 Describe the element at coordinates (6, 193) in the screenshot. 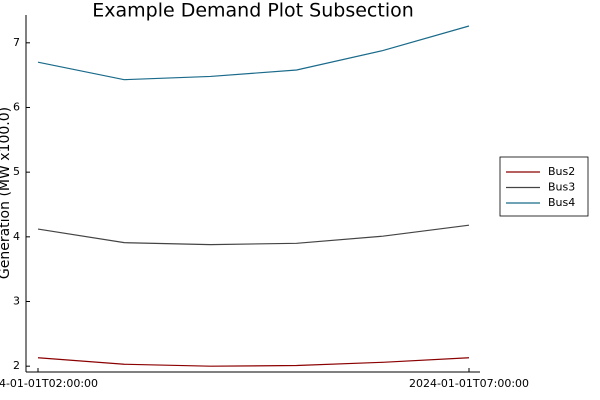

I see `y-axis-label: Generation (MW x100.0)` at that location.